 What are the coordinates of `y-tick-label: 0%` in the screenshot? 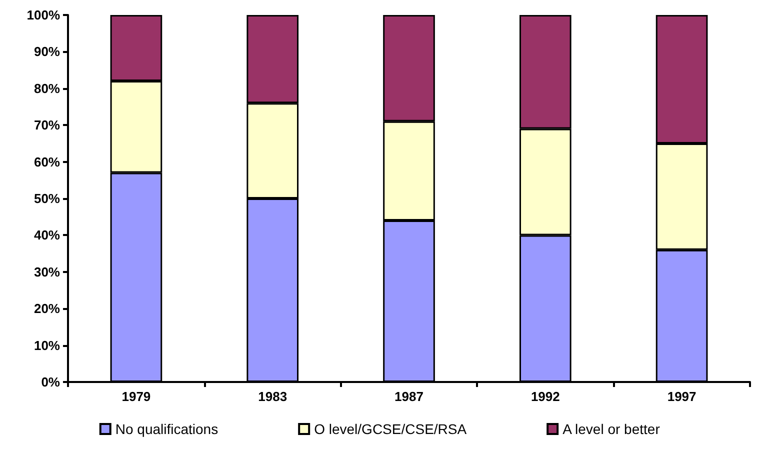 It's located at (50, 382).